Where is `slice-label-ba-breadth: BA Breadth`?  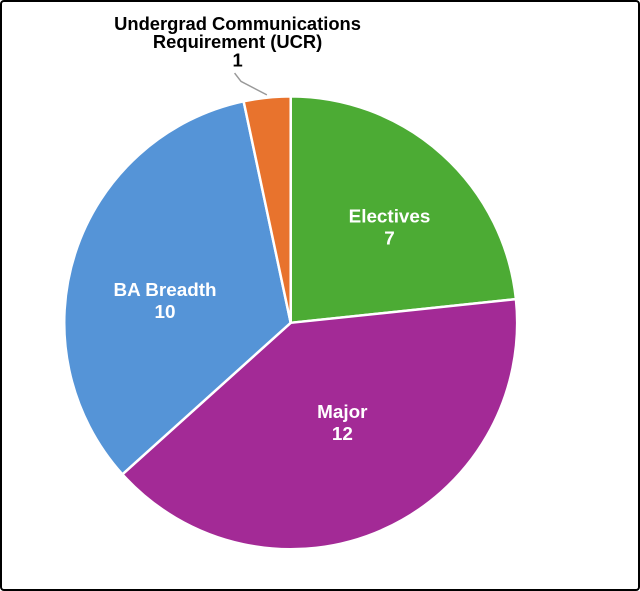
slice-label-ba-breadth: BA Breadth is located at coordinates (165, 289).